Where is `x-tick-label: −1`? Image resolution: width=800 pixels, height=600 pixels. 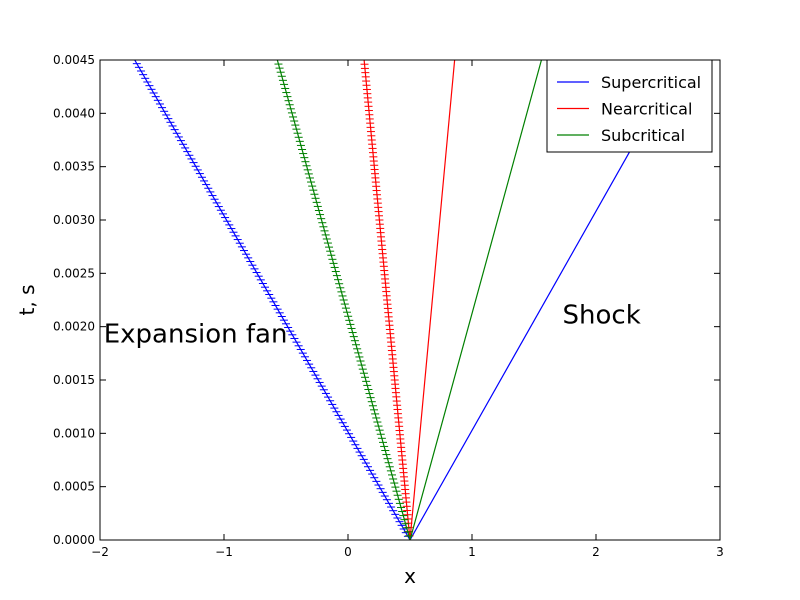 x-tick-label: −1 is located at coordinates (224, 552).